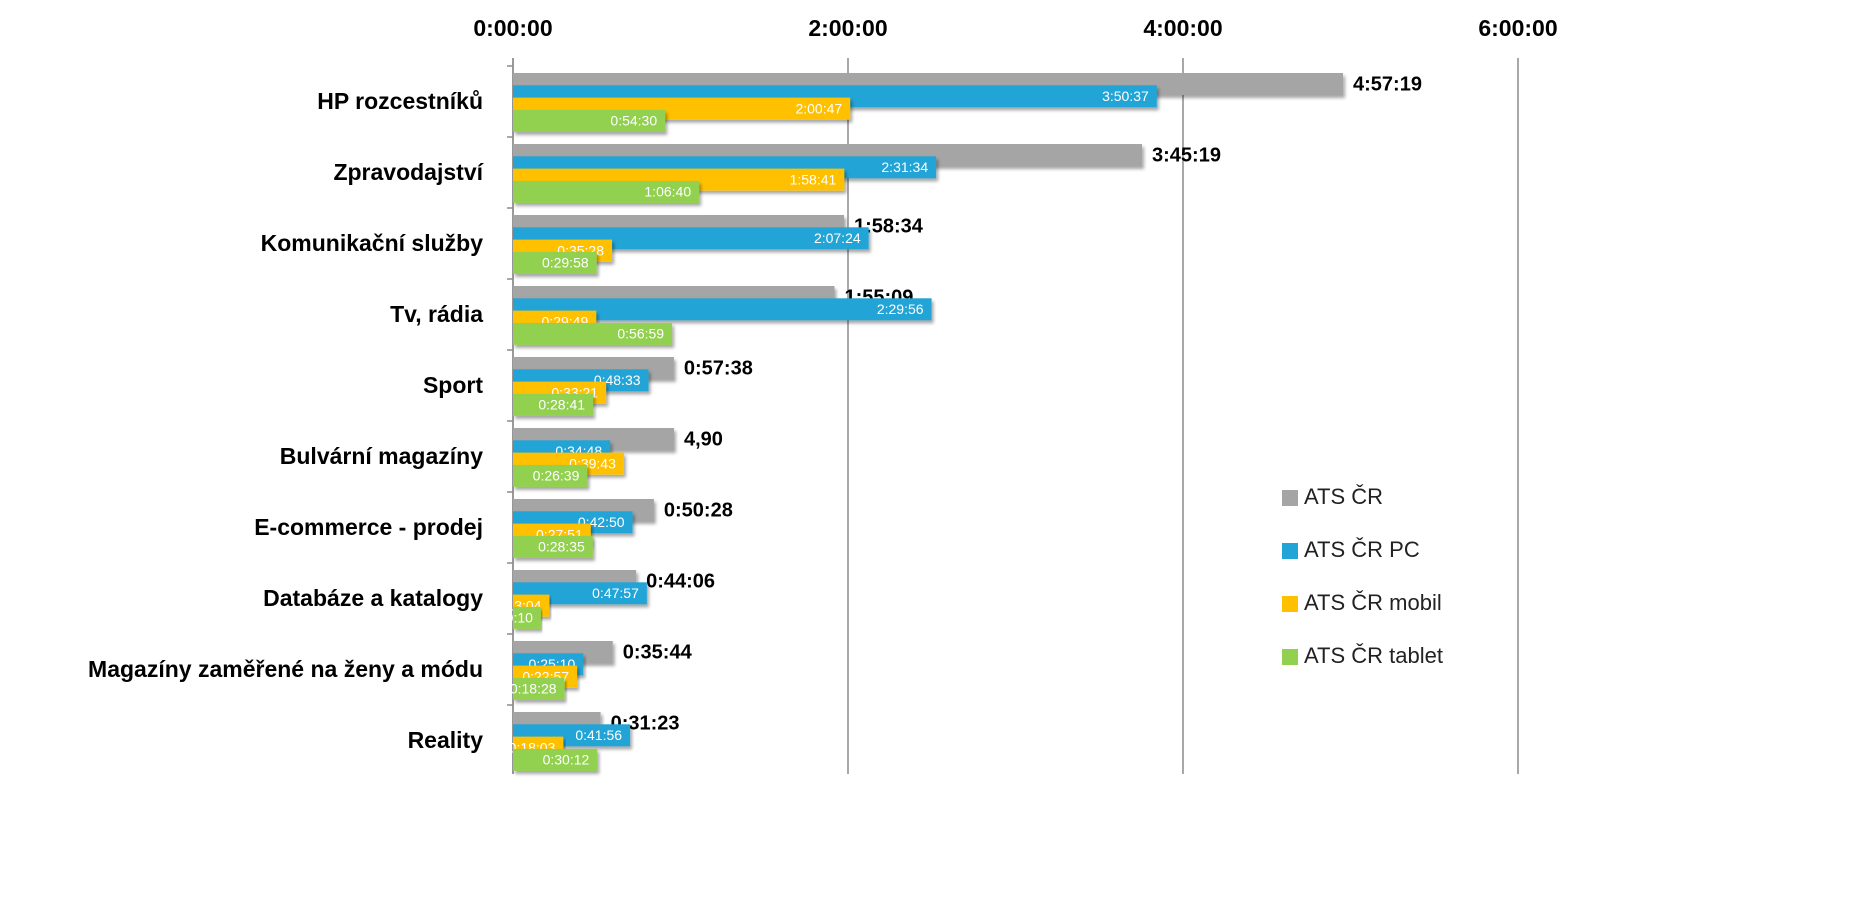  Describe the element at coordinates (718, 368) in the screenshot. I see `data-label: 0:57:38` at that location.